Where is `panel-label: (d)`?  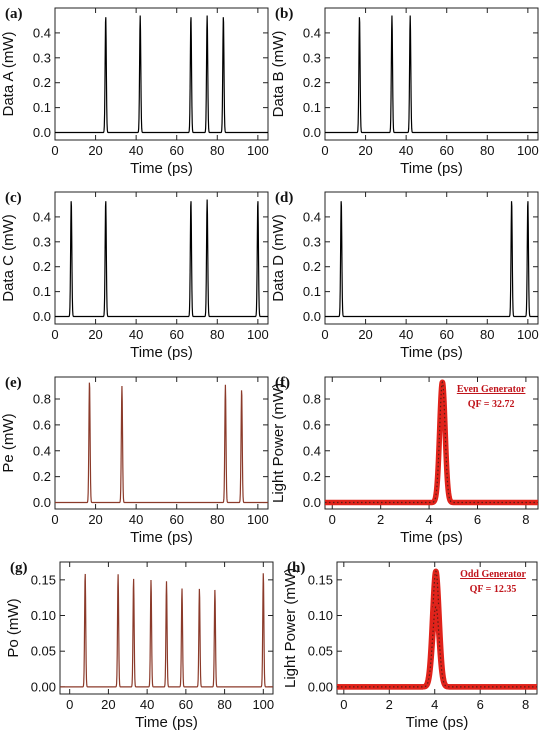
panel-label: (d) is located at coordinates (284, 198).